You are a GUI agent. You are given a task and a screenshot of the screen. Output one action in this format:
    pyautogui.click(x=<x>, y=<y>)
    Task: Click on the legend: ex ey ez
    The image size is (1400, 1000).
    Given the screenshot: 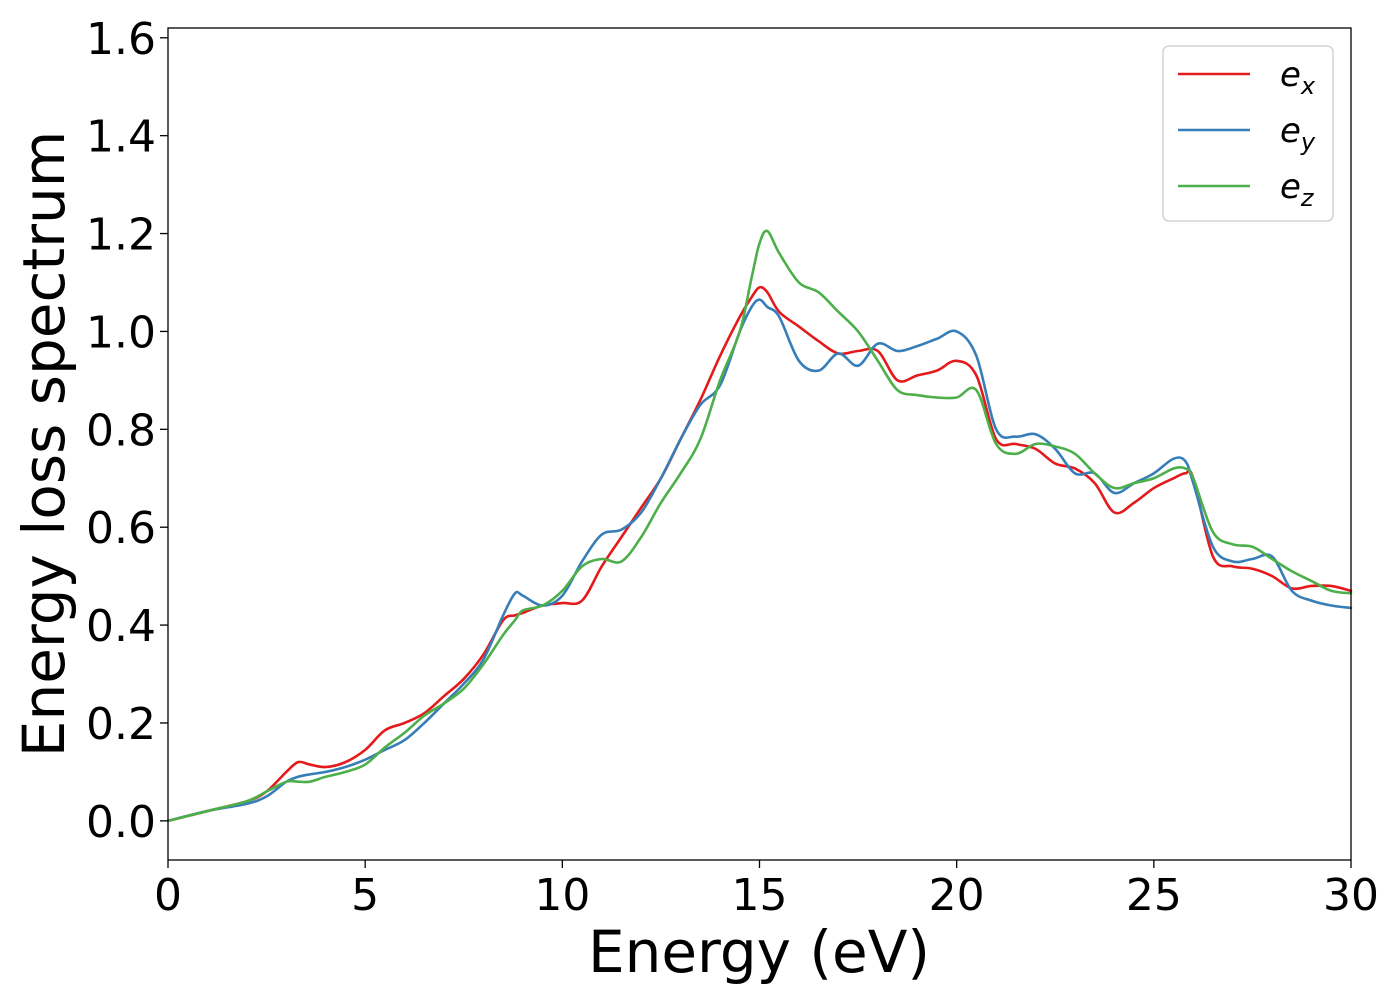 What is the action you would take?
    pyautogui.click(x=1248, y=133)
    